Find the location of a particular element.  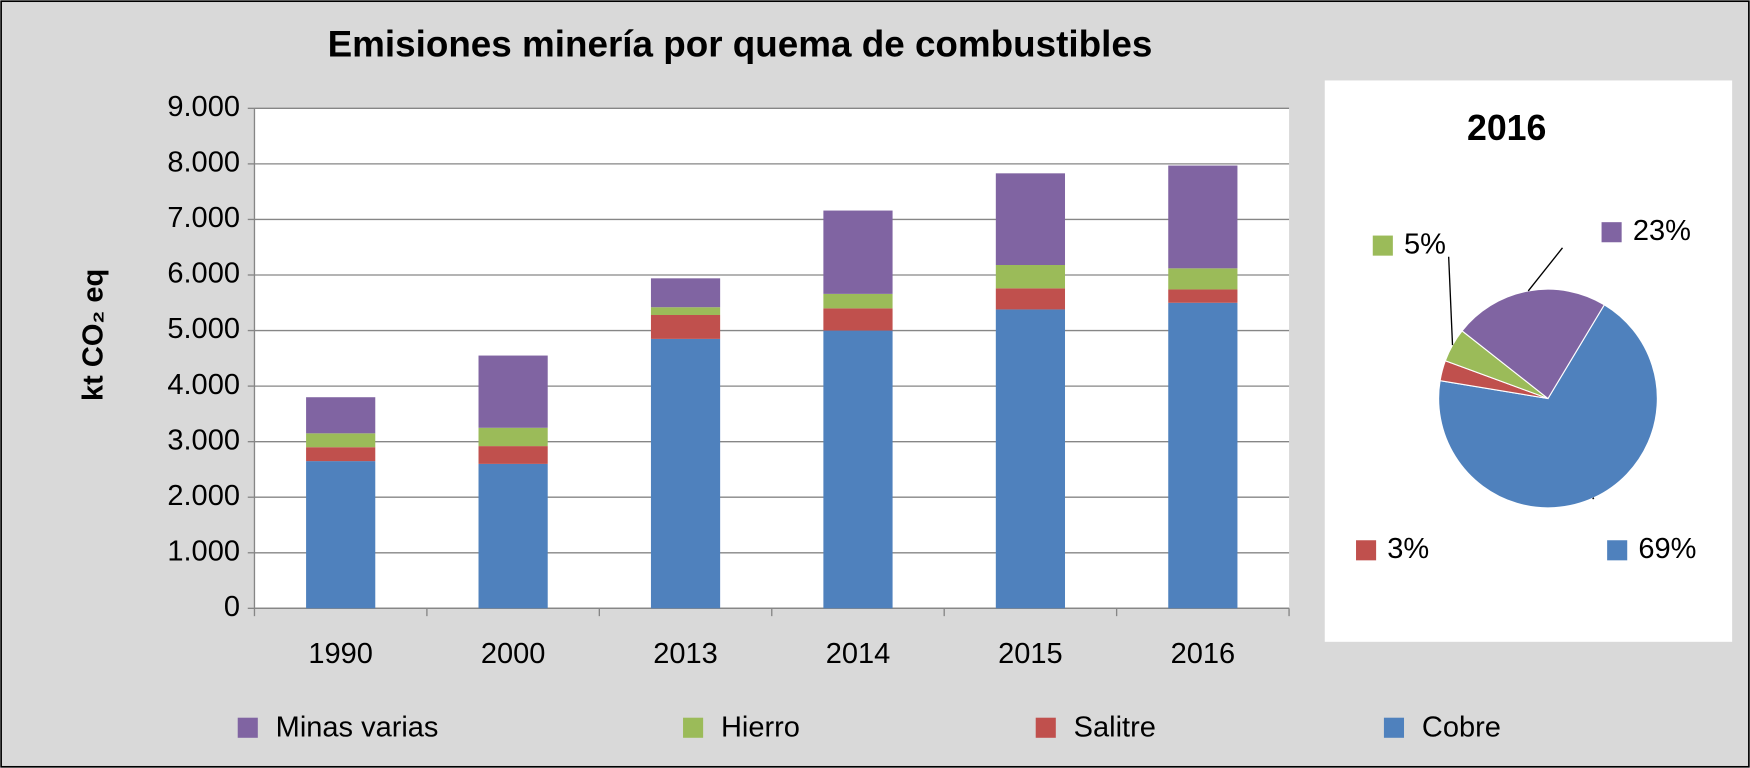

x-tick-label: 2015 is located at coordinates (1030, 654).